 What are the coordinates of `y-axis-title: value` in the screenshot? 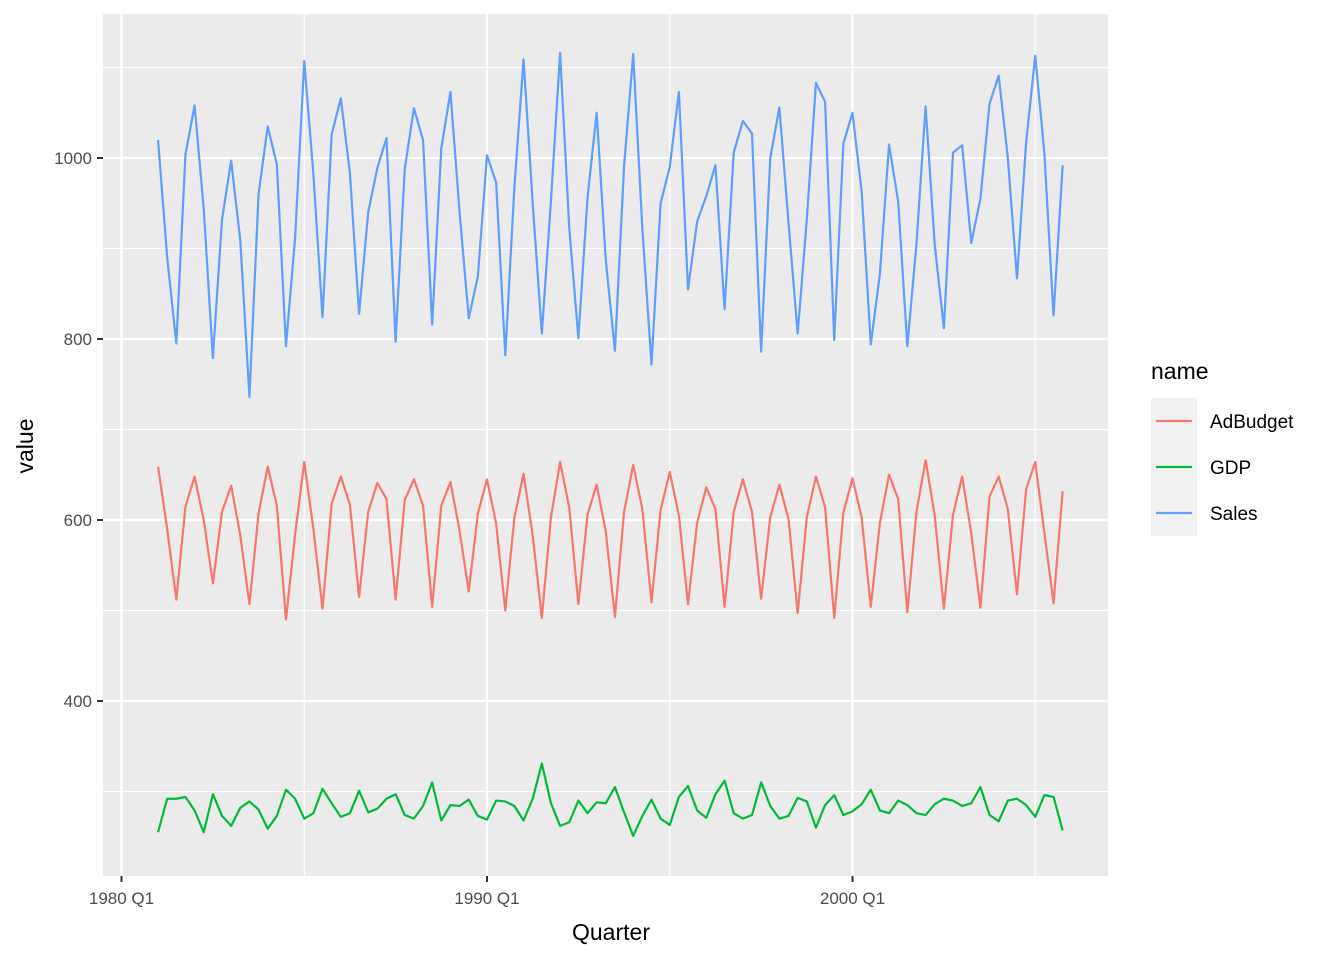 It's located at (25, 446).